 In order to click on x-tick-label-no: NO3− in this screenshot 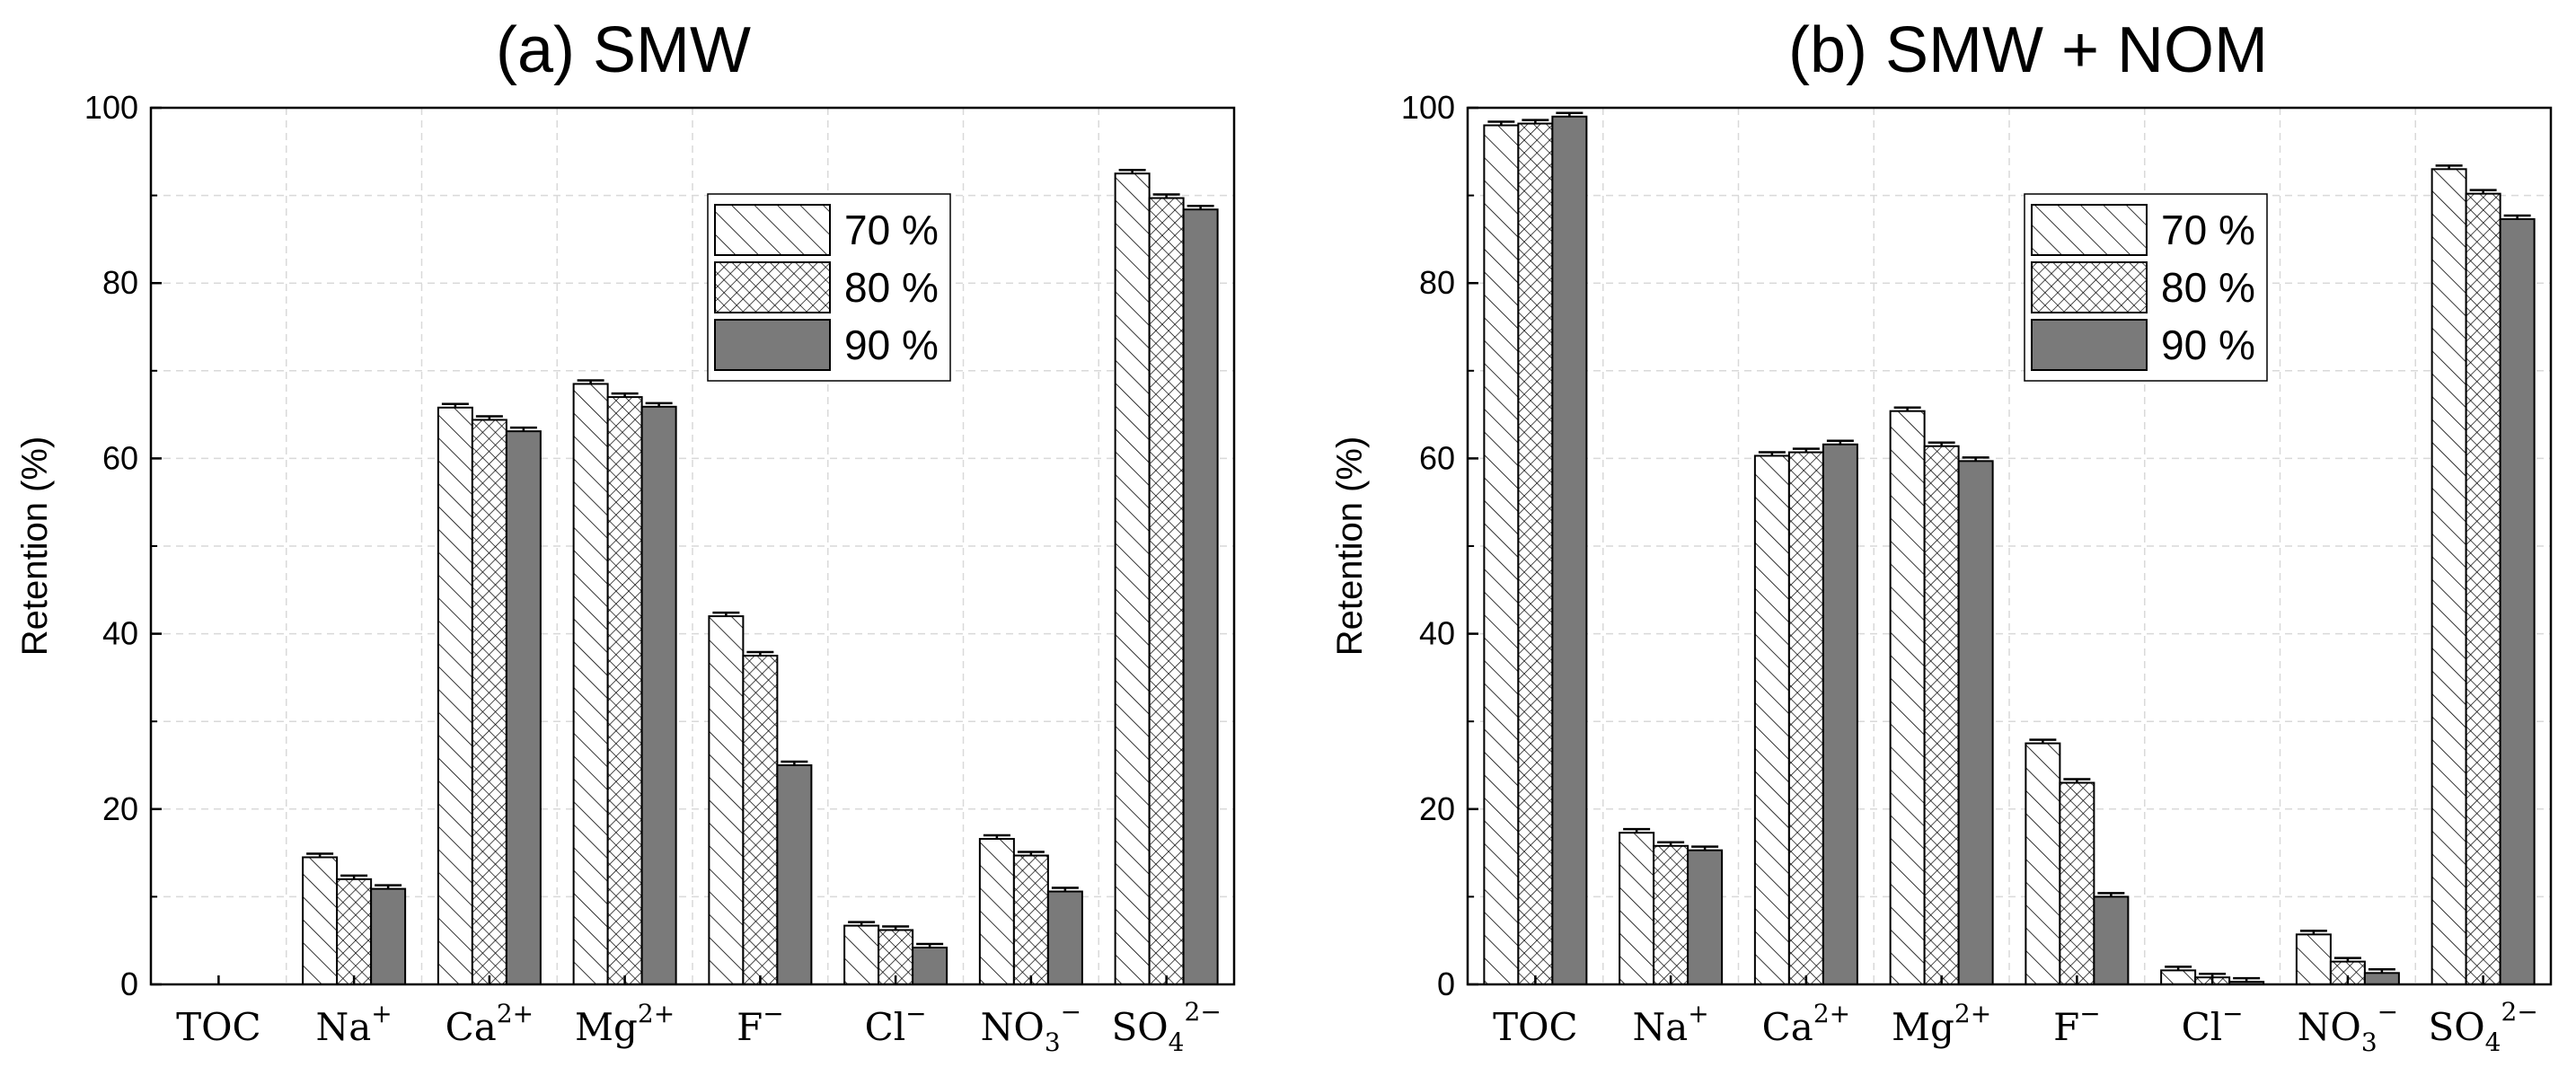, I will do `click(2348, 1027)`.